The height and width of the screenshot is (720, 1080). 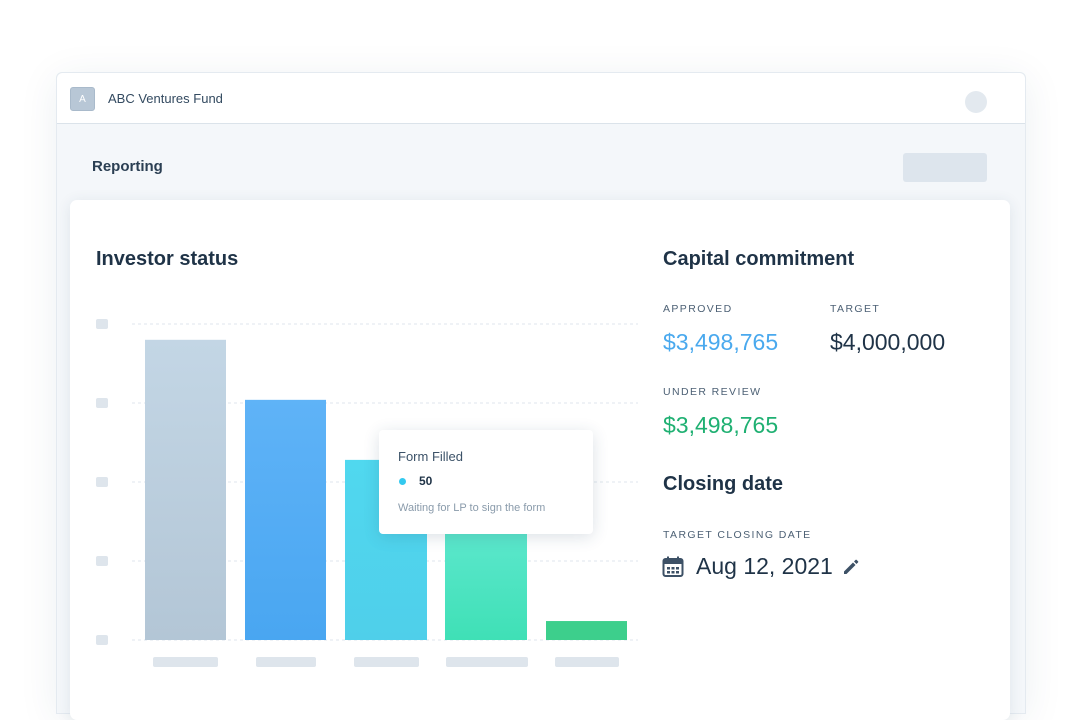 What do you see at coordinates (402, 481) in the screenshot?
I see `tooltip-legend-dot` at bounding box center [402, 481].